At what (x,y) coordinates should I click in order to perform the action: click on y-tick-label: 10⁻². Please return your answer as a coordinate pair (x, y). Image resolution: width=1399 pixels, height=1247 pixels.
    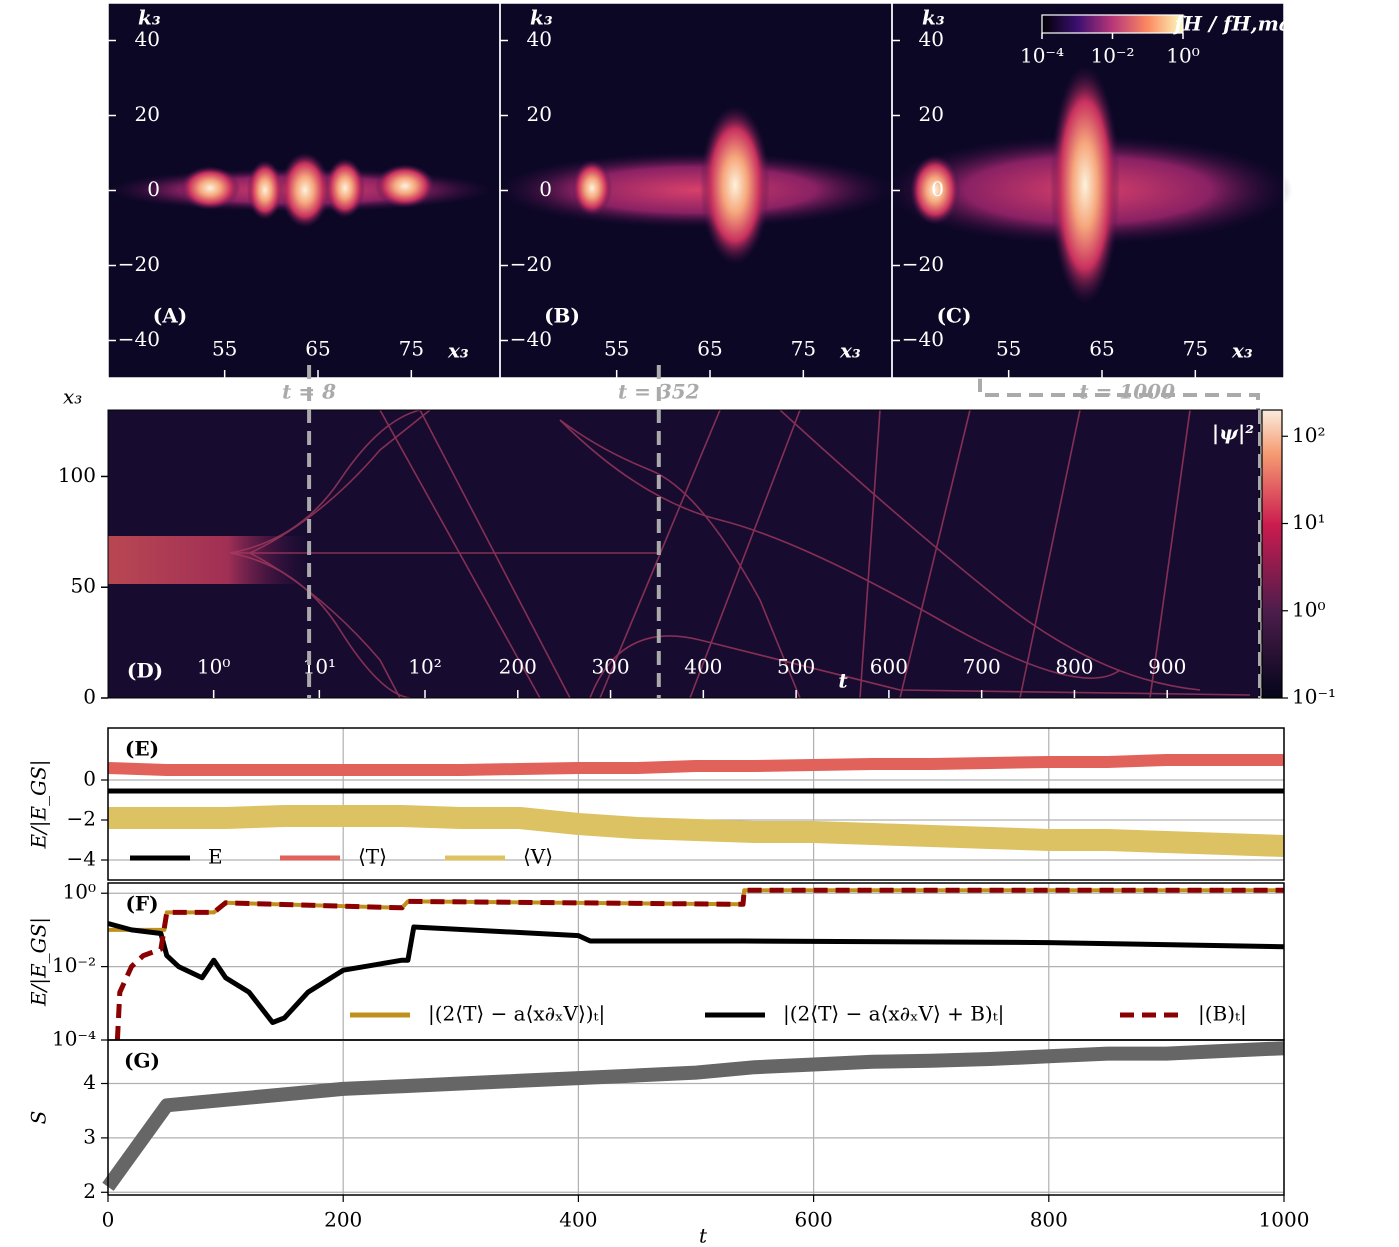
    Looking at the image, I should click on (74, 965).